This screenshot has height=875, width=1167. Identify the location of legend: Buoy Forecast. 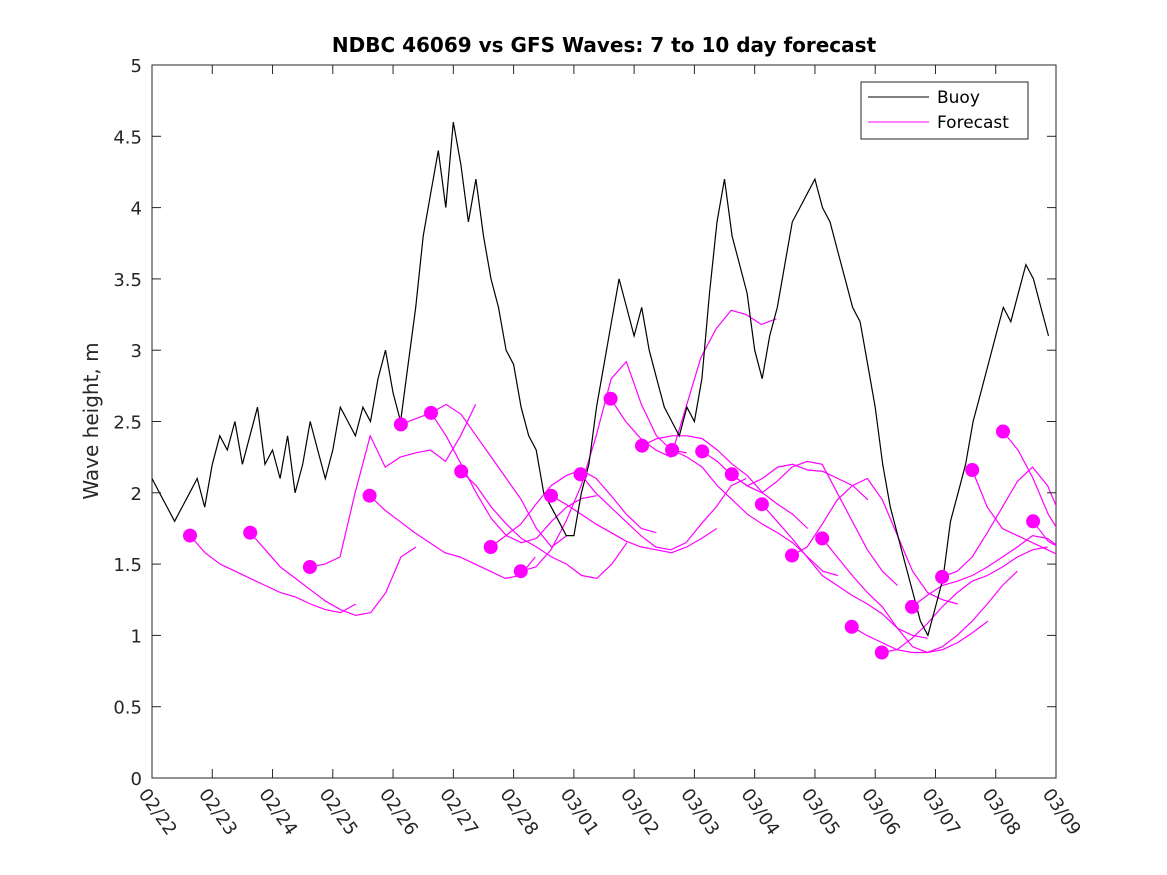
(944, 110).